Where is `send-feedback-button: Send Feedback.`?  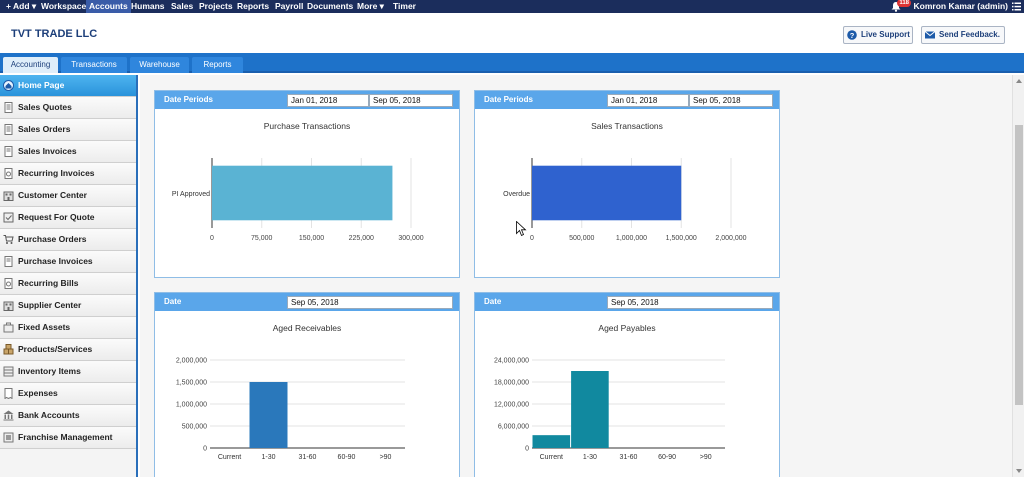 send-feedback-button: Send Feedback. is located at coordinates (963, 35).